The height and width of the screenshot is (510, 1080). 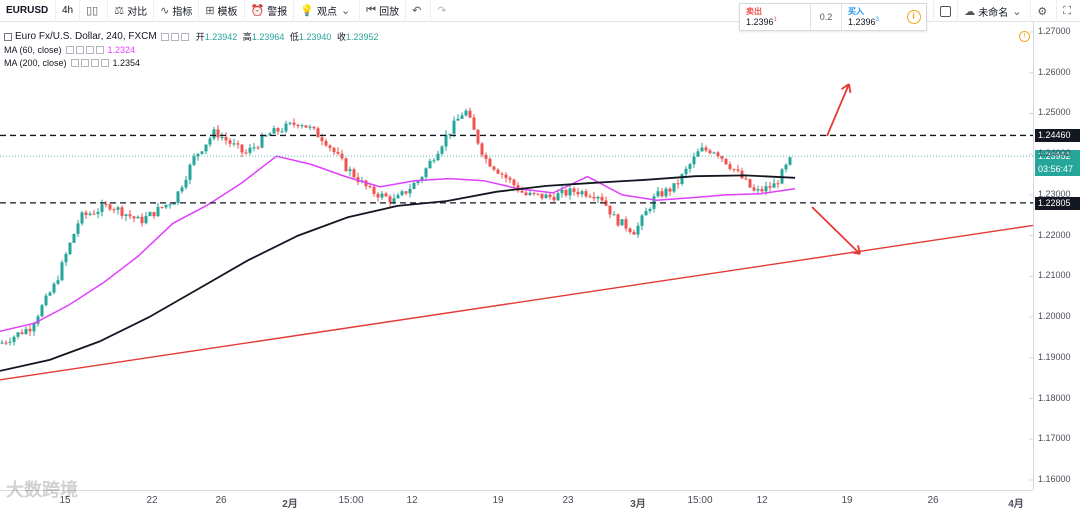 I want to click on trade-info-button: i, so click(x=913, y=17).